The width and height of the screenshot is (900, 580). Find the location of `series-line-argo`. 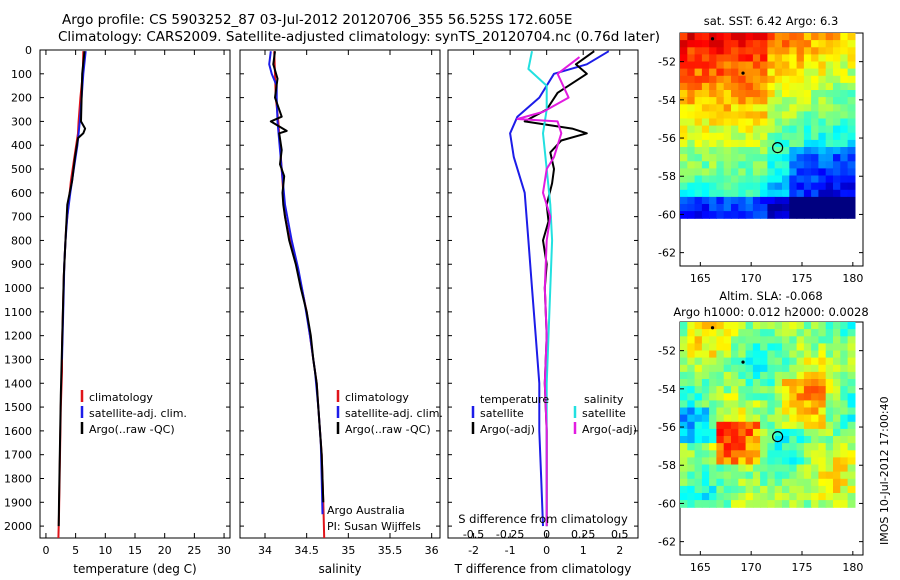

series-line-argo is located at coordinates (297, 277).